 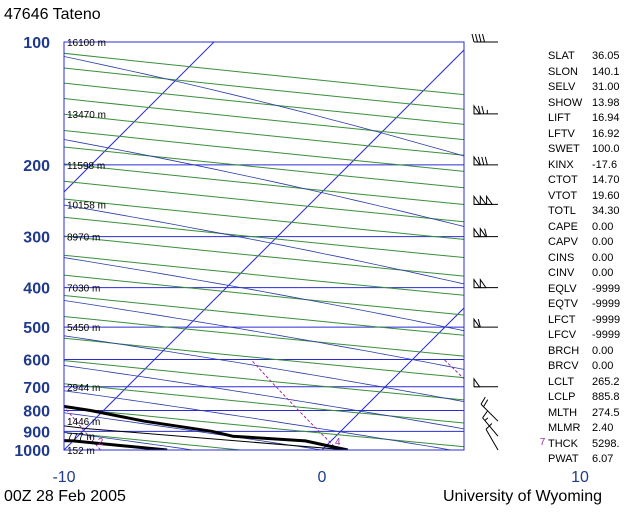 I want to click on index-row-cins: CINS 0.00, so click(x=588, y=259).